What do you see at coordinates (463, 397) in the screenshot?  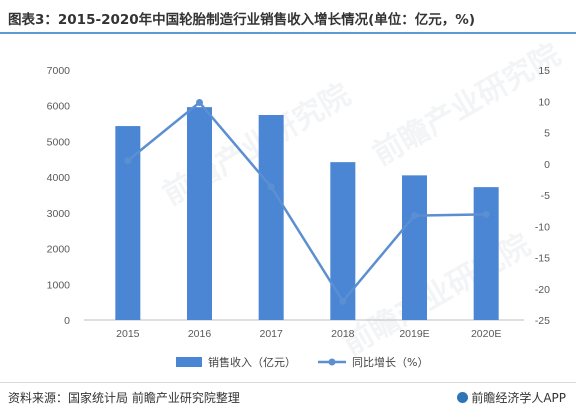 I see `brand-logo-icon` at bounding box center [463, 397].